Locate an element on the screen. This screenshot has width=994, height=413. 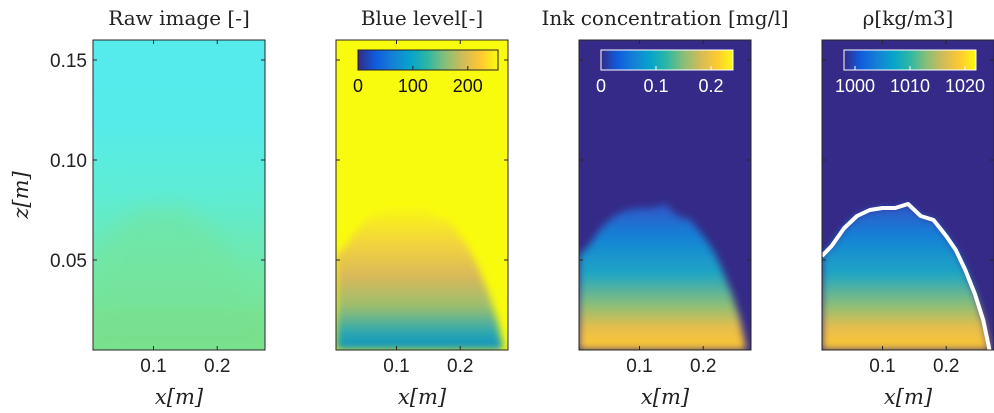
plume-blue is located at coordinates (420, 277).